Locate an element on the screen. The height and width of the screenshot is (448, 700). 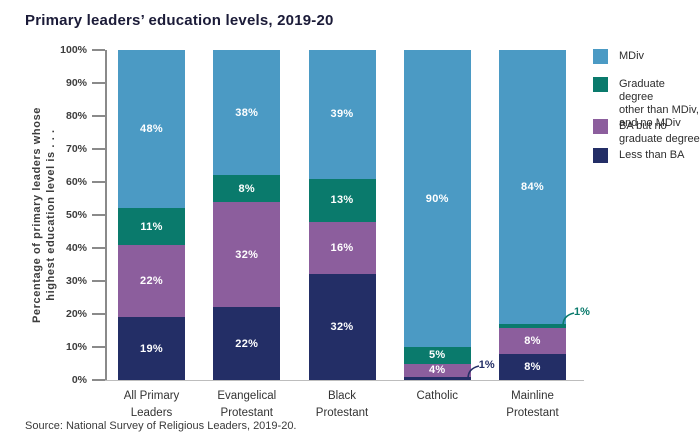
bar-segment: 90% is located at coordinates (437, 198).